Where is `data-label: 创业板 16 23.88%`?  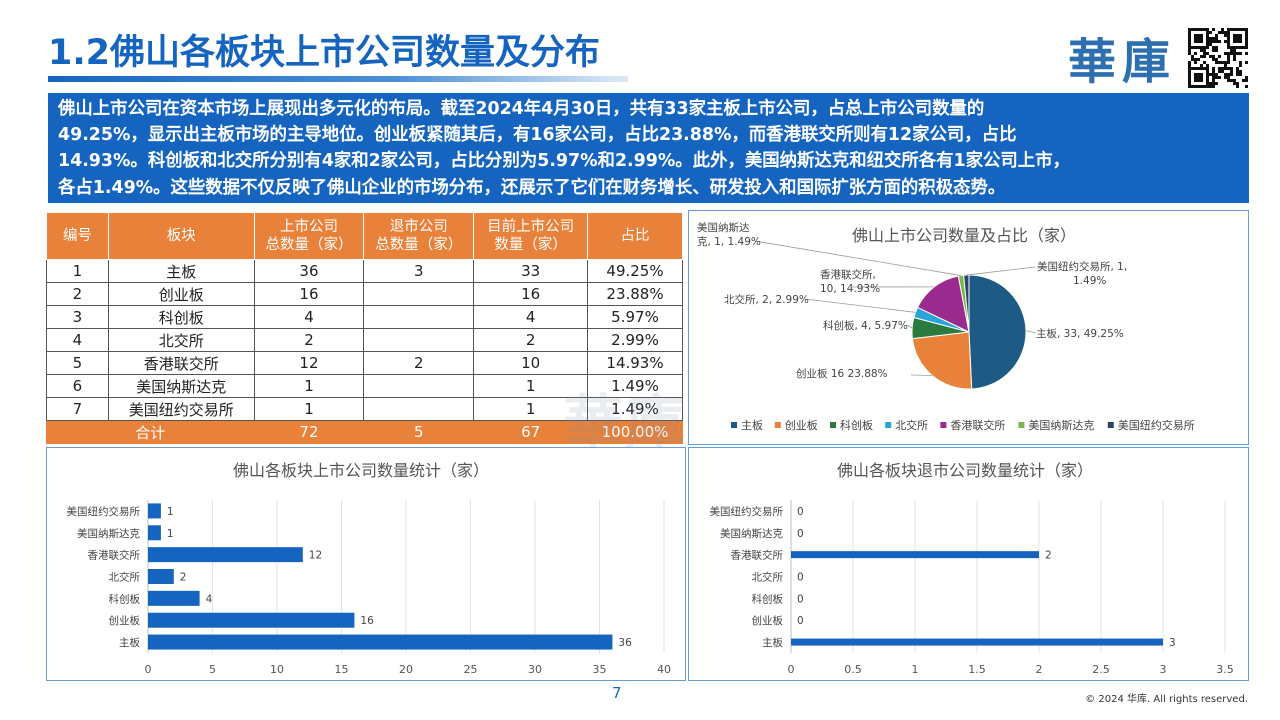 data-label: 创业板 16 23.88% is located at coordinates (842, 373).